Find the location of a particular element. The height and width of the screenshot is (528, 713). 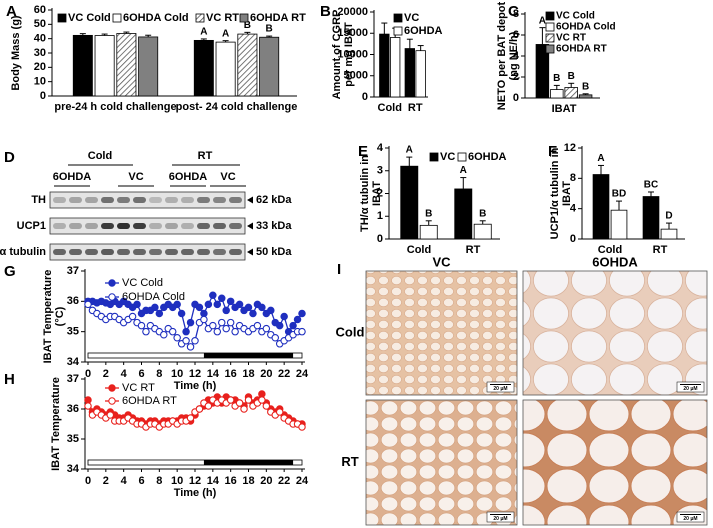

y-tick-label: 50 is located at coordinates (40, 24).